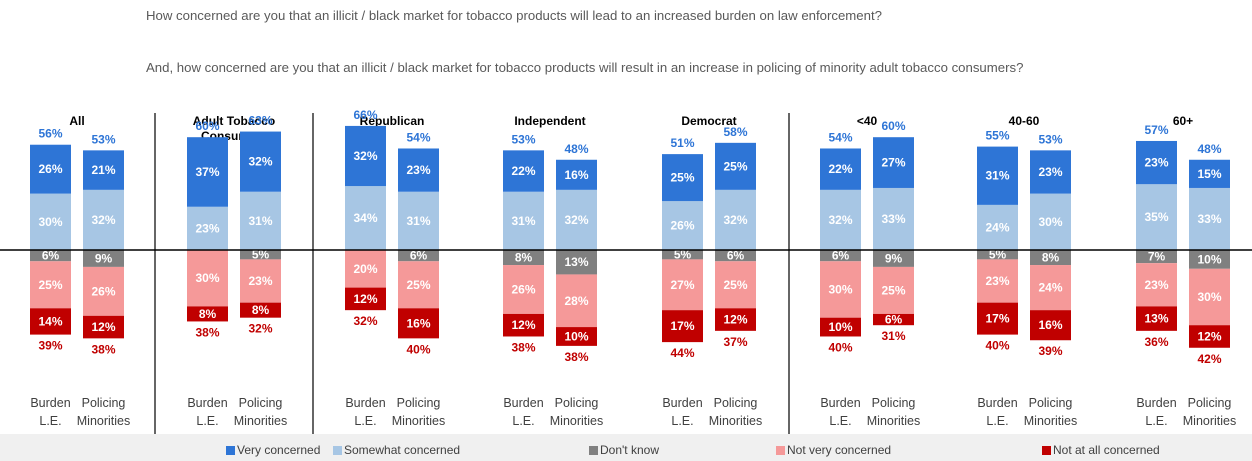  Describe the element at coordinates (735, 132) in the screenshot. I see `total-concerned-label: 58%` at that location.